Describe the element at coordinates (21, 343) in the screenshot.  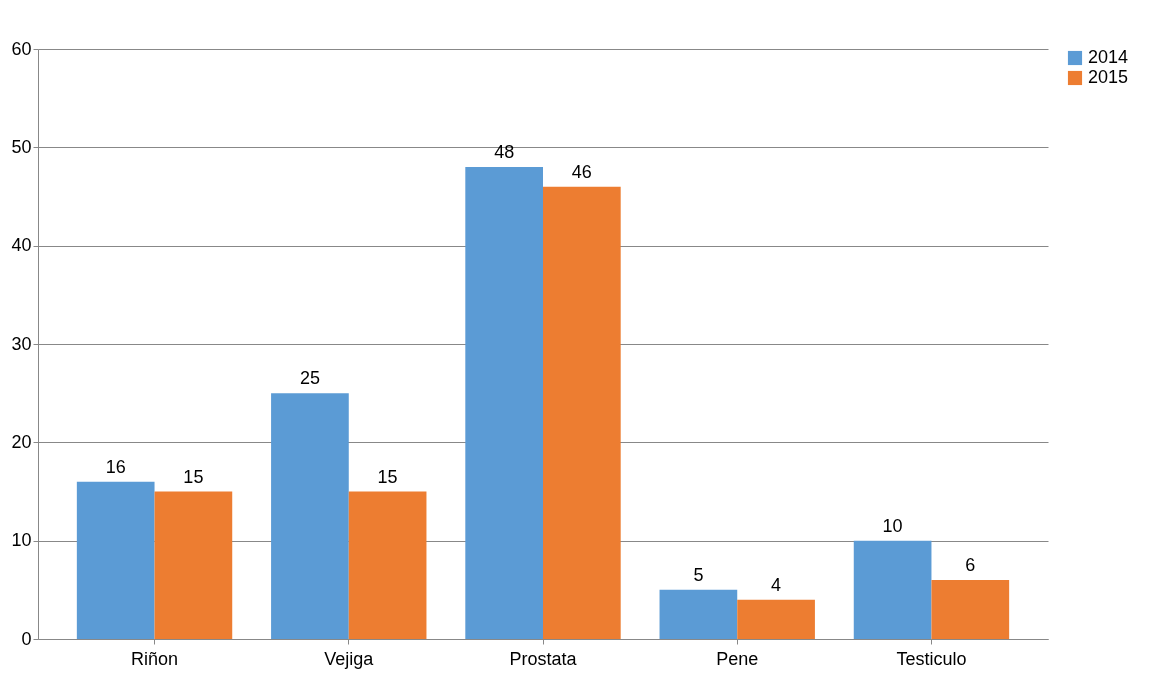
I see `y-tick-label: 30` at that location.